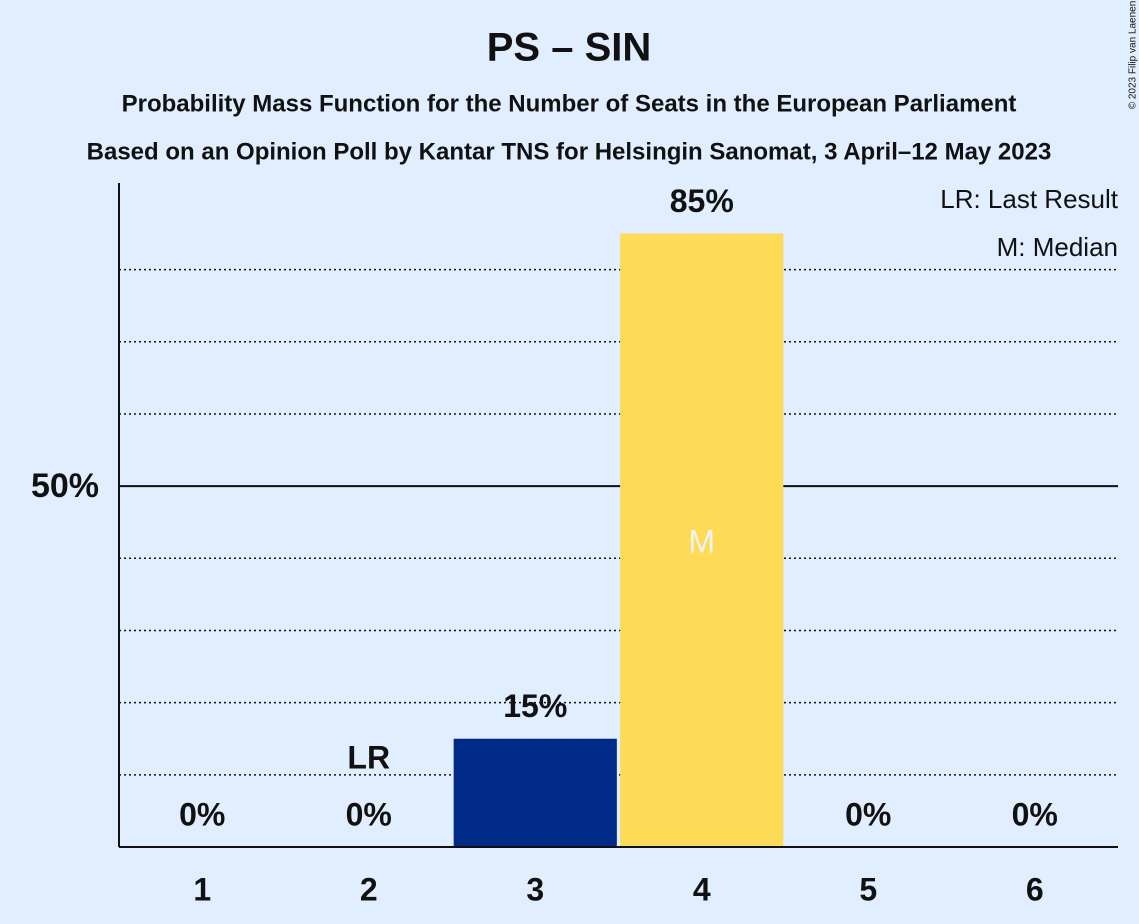  Describe the element at coordinates (368, 757) in the screenshot. I see `annotation: LR` at that location.